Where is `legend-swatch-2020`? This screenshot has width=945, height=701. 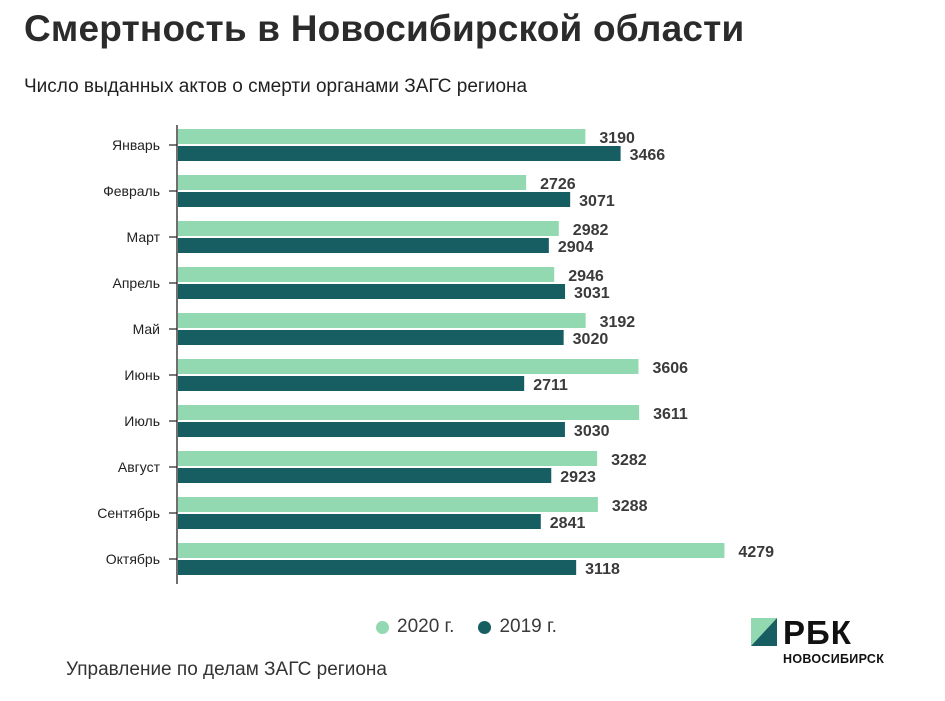 legend-swatch-2020 is located at coordinates (382, 627).